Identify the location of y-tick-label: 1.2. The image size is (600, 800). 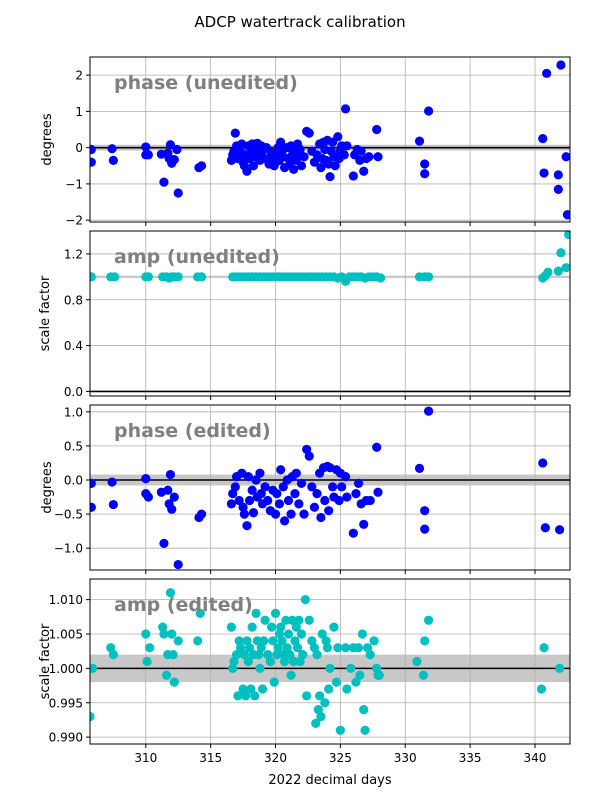
(73, 254).